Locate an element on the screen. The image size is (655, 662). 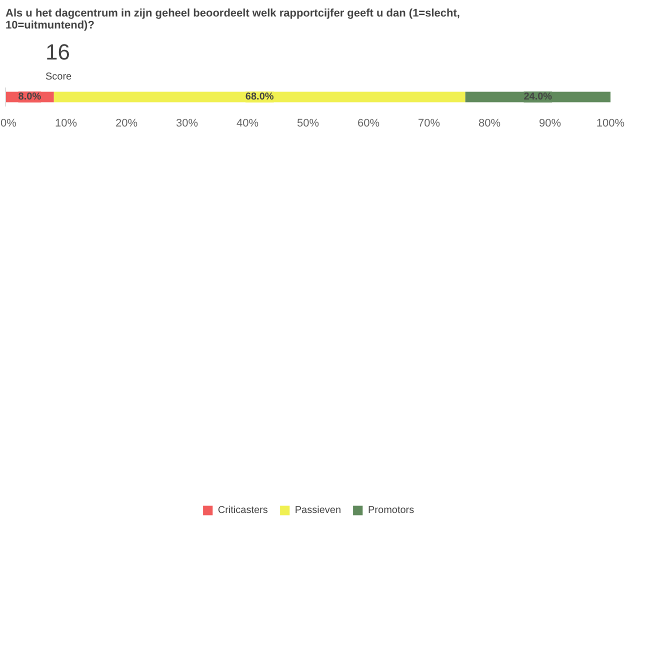
legend-label: Criticasters is located at coordinates (243, 510).